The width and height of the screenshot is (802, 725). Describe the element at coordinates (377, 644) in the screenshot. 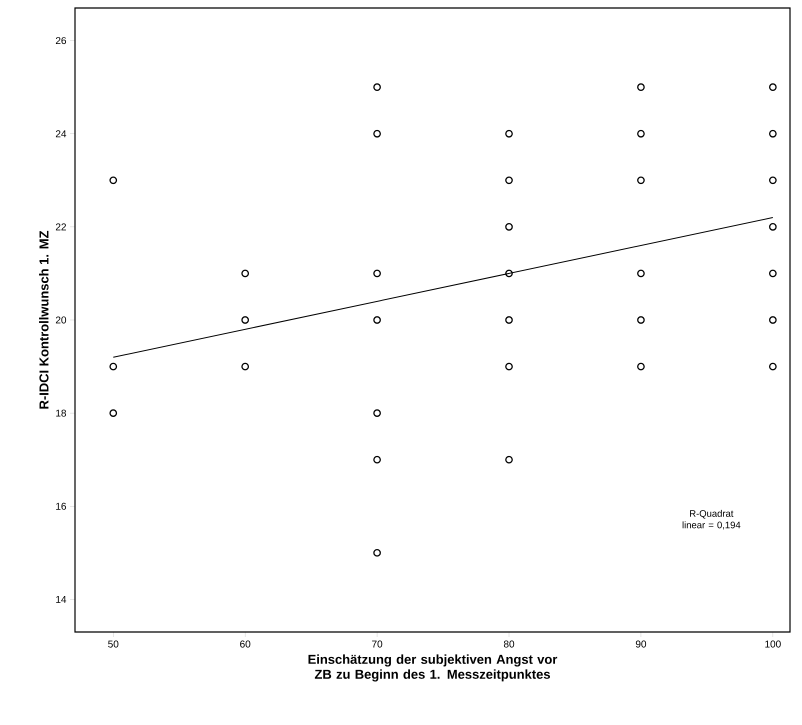

I see `x-tick-label: 70` at that location.